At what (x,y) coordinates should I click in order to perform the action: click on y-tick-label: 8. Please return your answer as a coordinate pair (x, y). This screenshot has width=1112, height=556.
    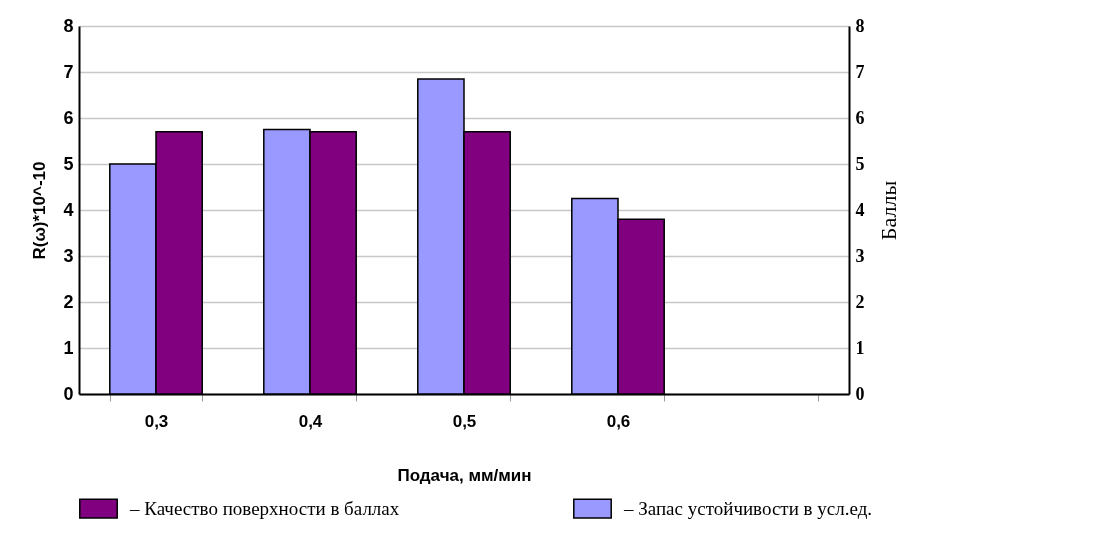
    Looking at the image, I should click on (68, 25).